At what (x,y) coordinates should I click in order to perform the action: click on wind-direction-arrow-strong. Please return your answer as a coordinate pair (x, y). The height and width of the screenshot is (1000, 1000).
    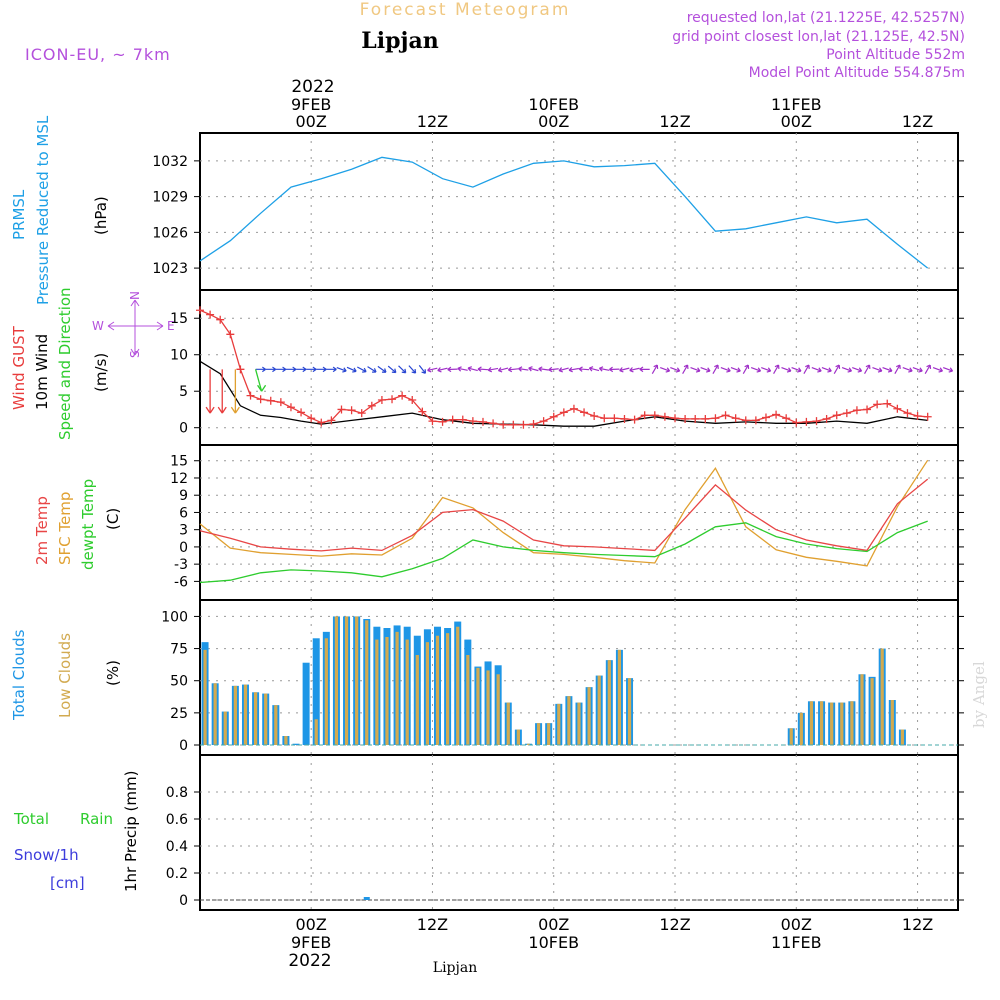
    Looking at the image, I should click on (222, 391).